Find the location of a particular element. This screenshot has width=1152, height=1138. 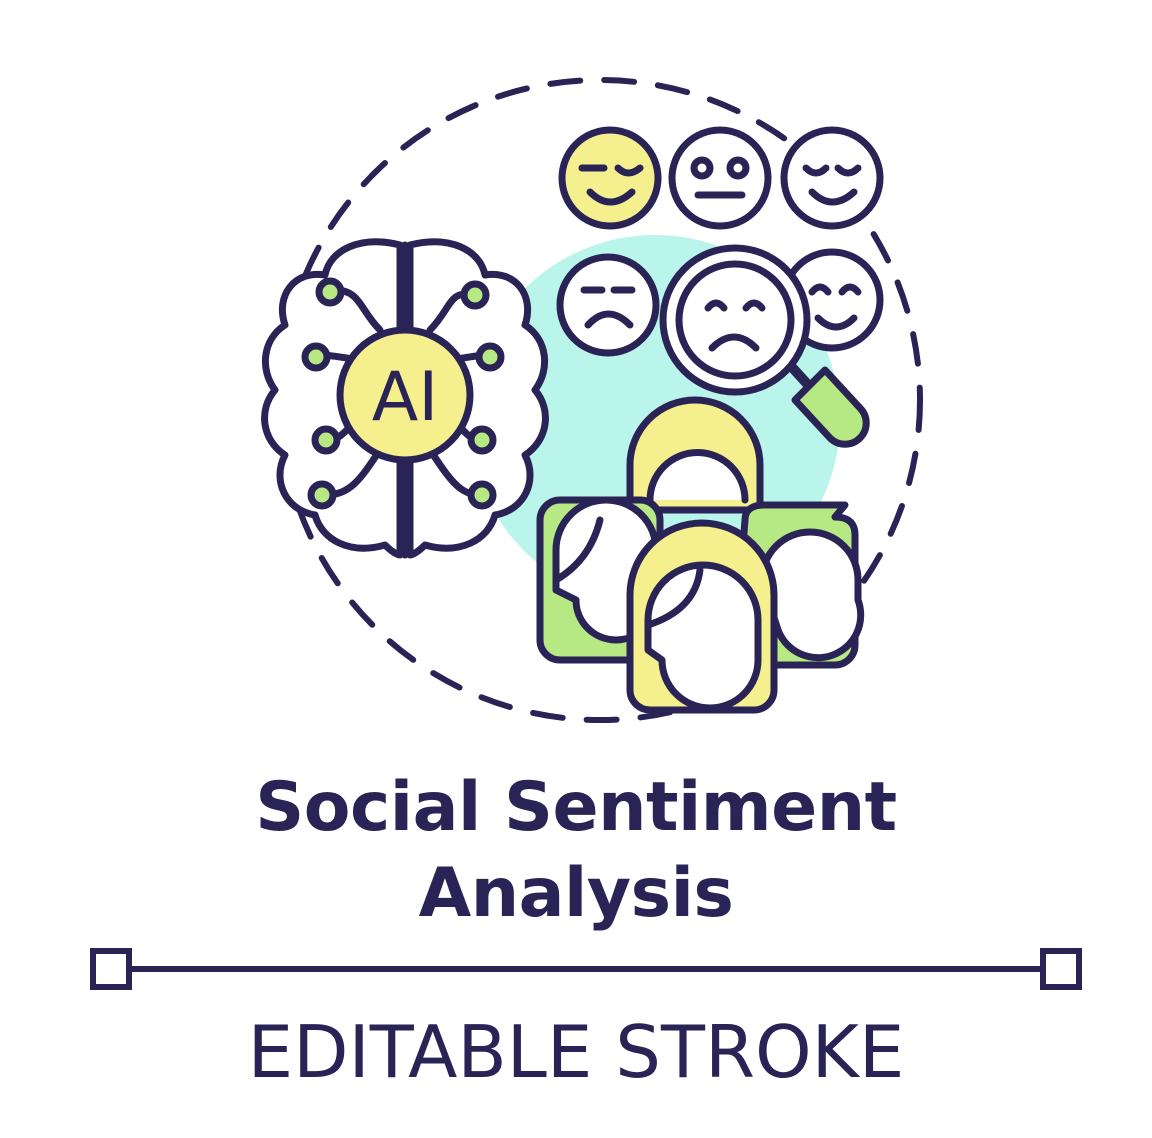

content-face-icon is located at coordinates (832, 178).